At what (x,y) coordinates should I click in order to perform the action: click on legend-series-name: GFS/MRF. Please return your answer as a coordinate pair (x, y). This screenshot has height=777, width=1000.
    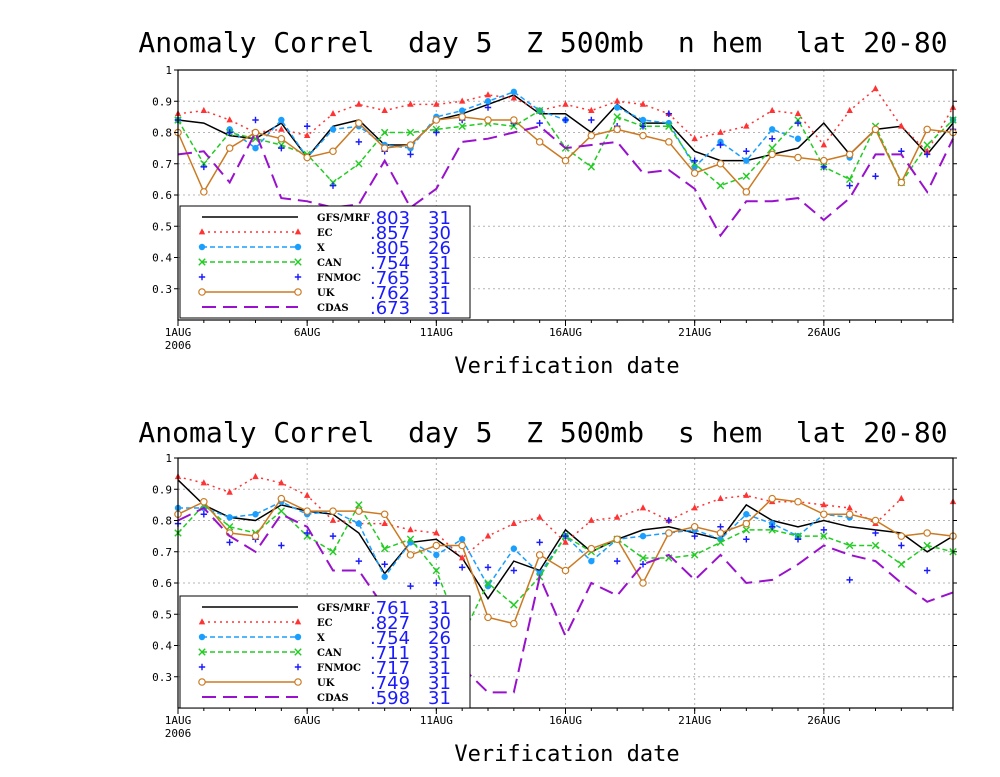
    Looking at the image, I should click on (343, 608).